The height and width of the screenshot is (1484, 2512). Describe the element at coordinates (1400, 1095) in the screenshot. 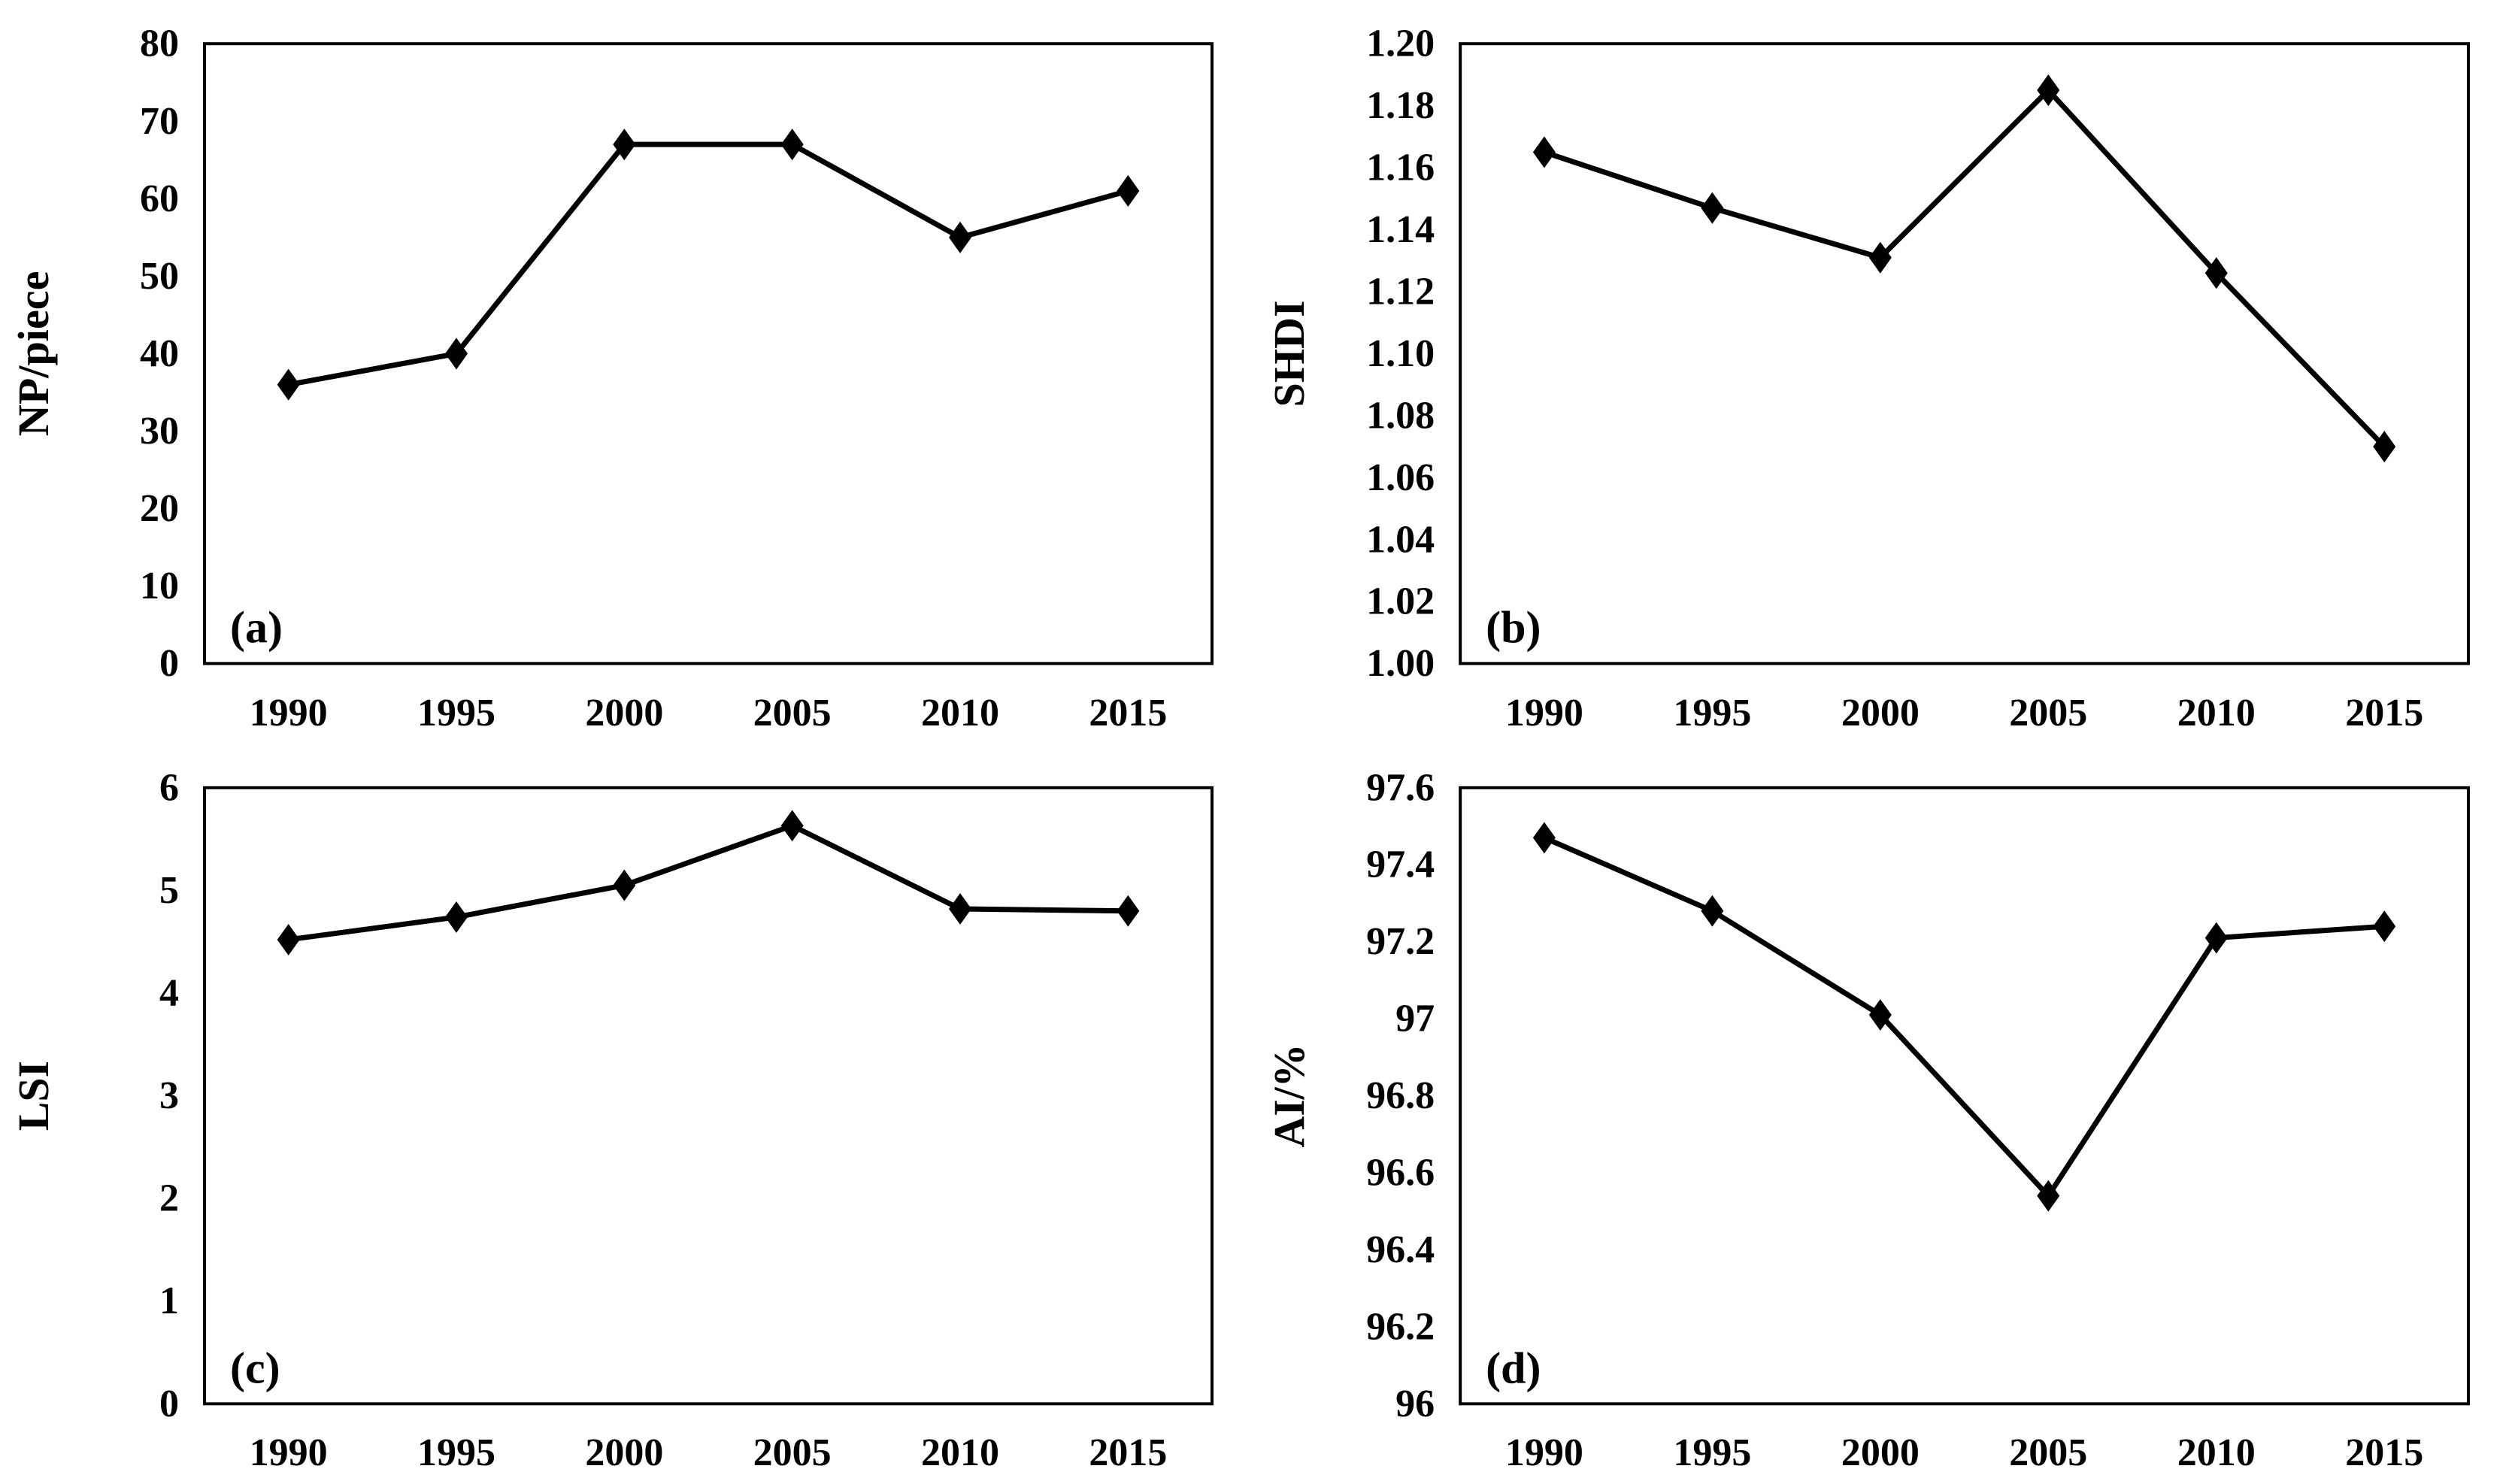

I see `y-tick-label: 96.8` at that location.